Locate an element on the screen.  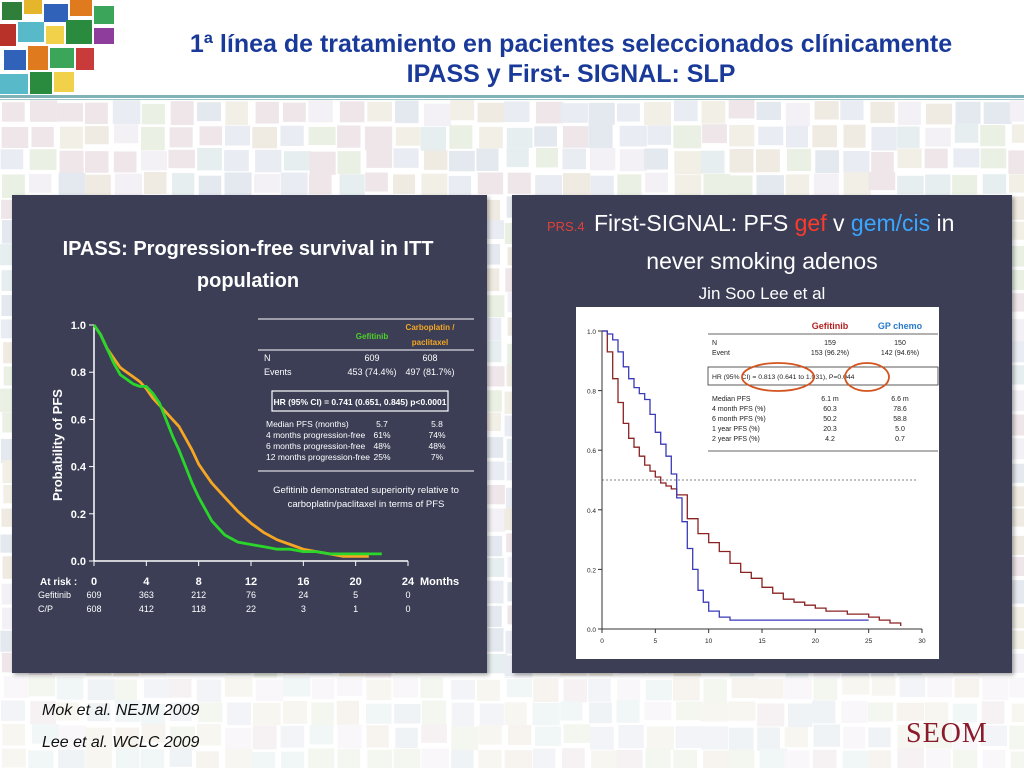
reference-lee: Lee et al. WCLC 2009 is located at coordinates (121, 742).